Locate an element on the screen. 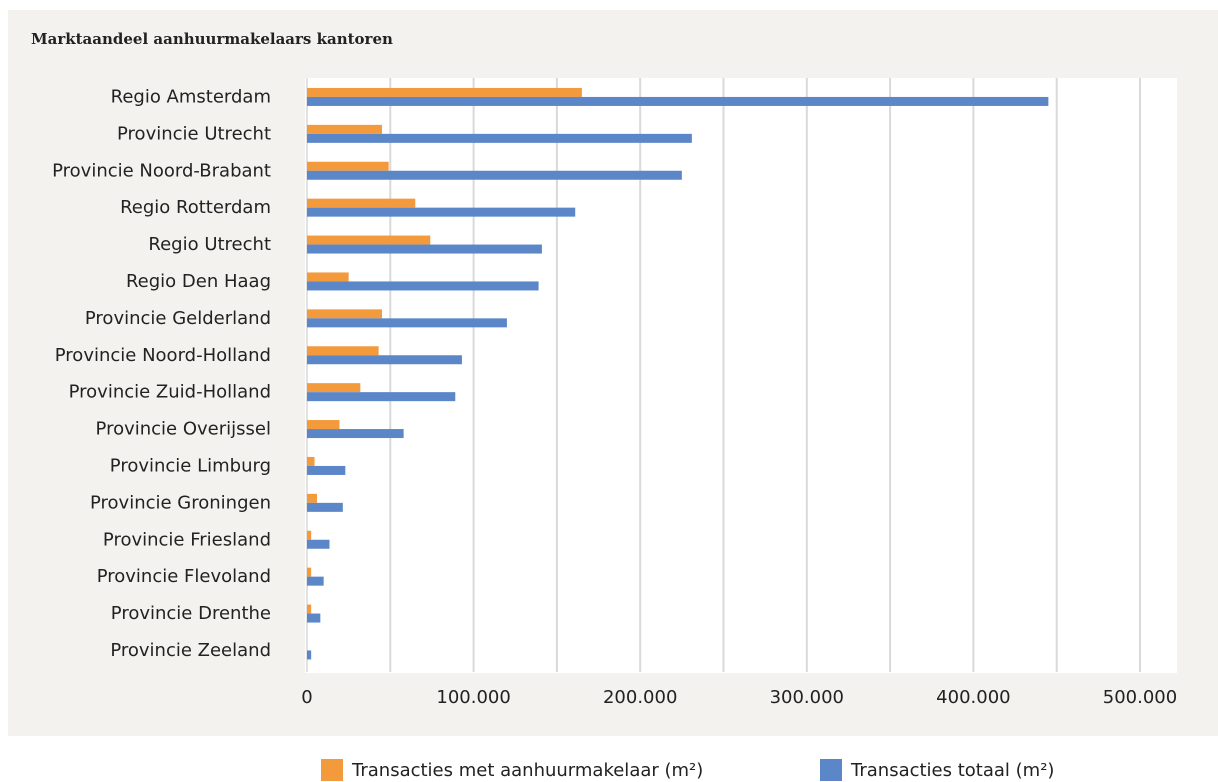 The width and height of the screenshot is (1218, 782). x-tick-label: 500.000 is located at coordinates (1140, 697).